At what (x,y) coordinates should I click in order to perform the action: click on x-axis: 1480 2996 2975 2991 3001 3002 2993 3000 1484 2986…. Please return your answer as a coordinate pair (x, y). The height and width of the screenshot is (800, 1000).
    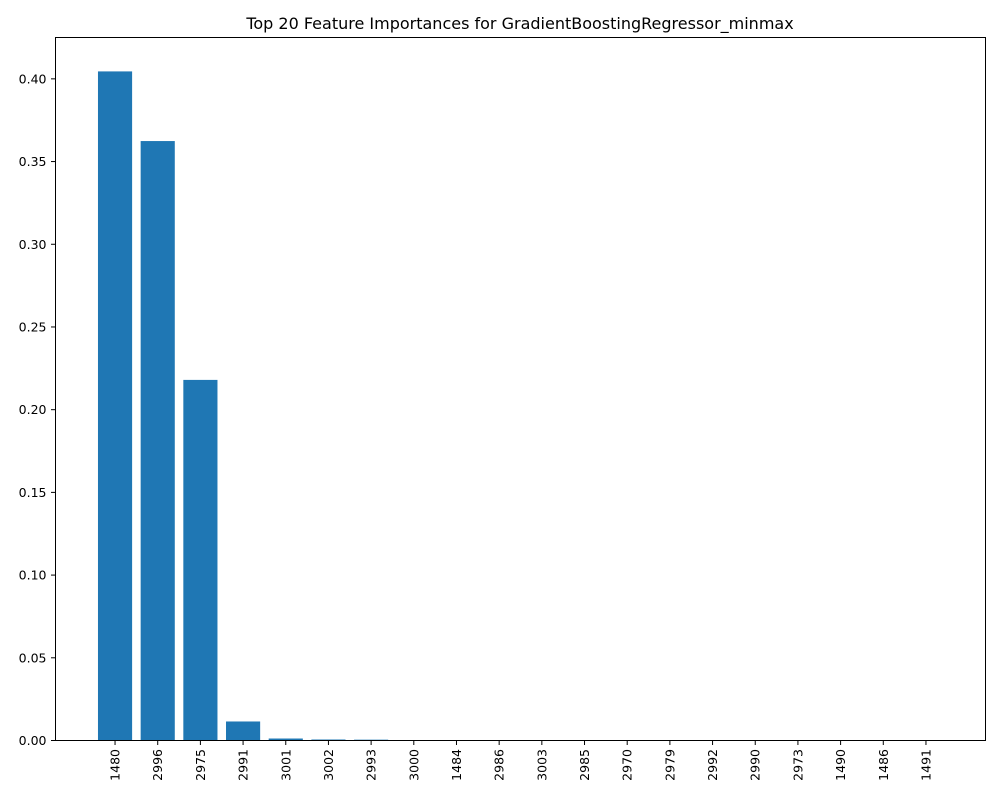
    Looking at the image, I should click on (520, 760).